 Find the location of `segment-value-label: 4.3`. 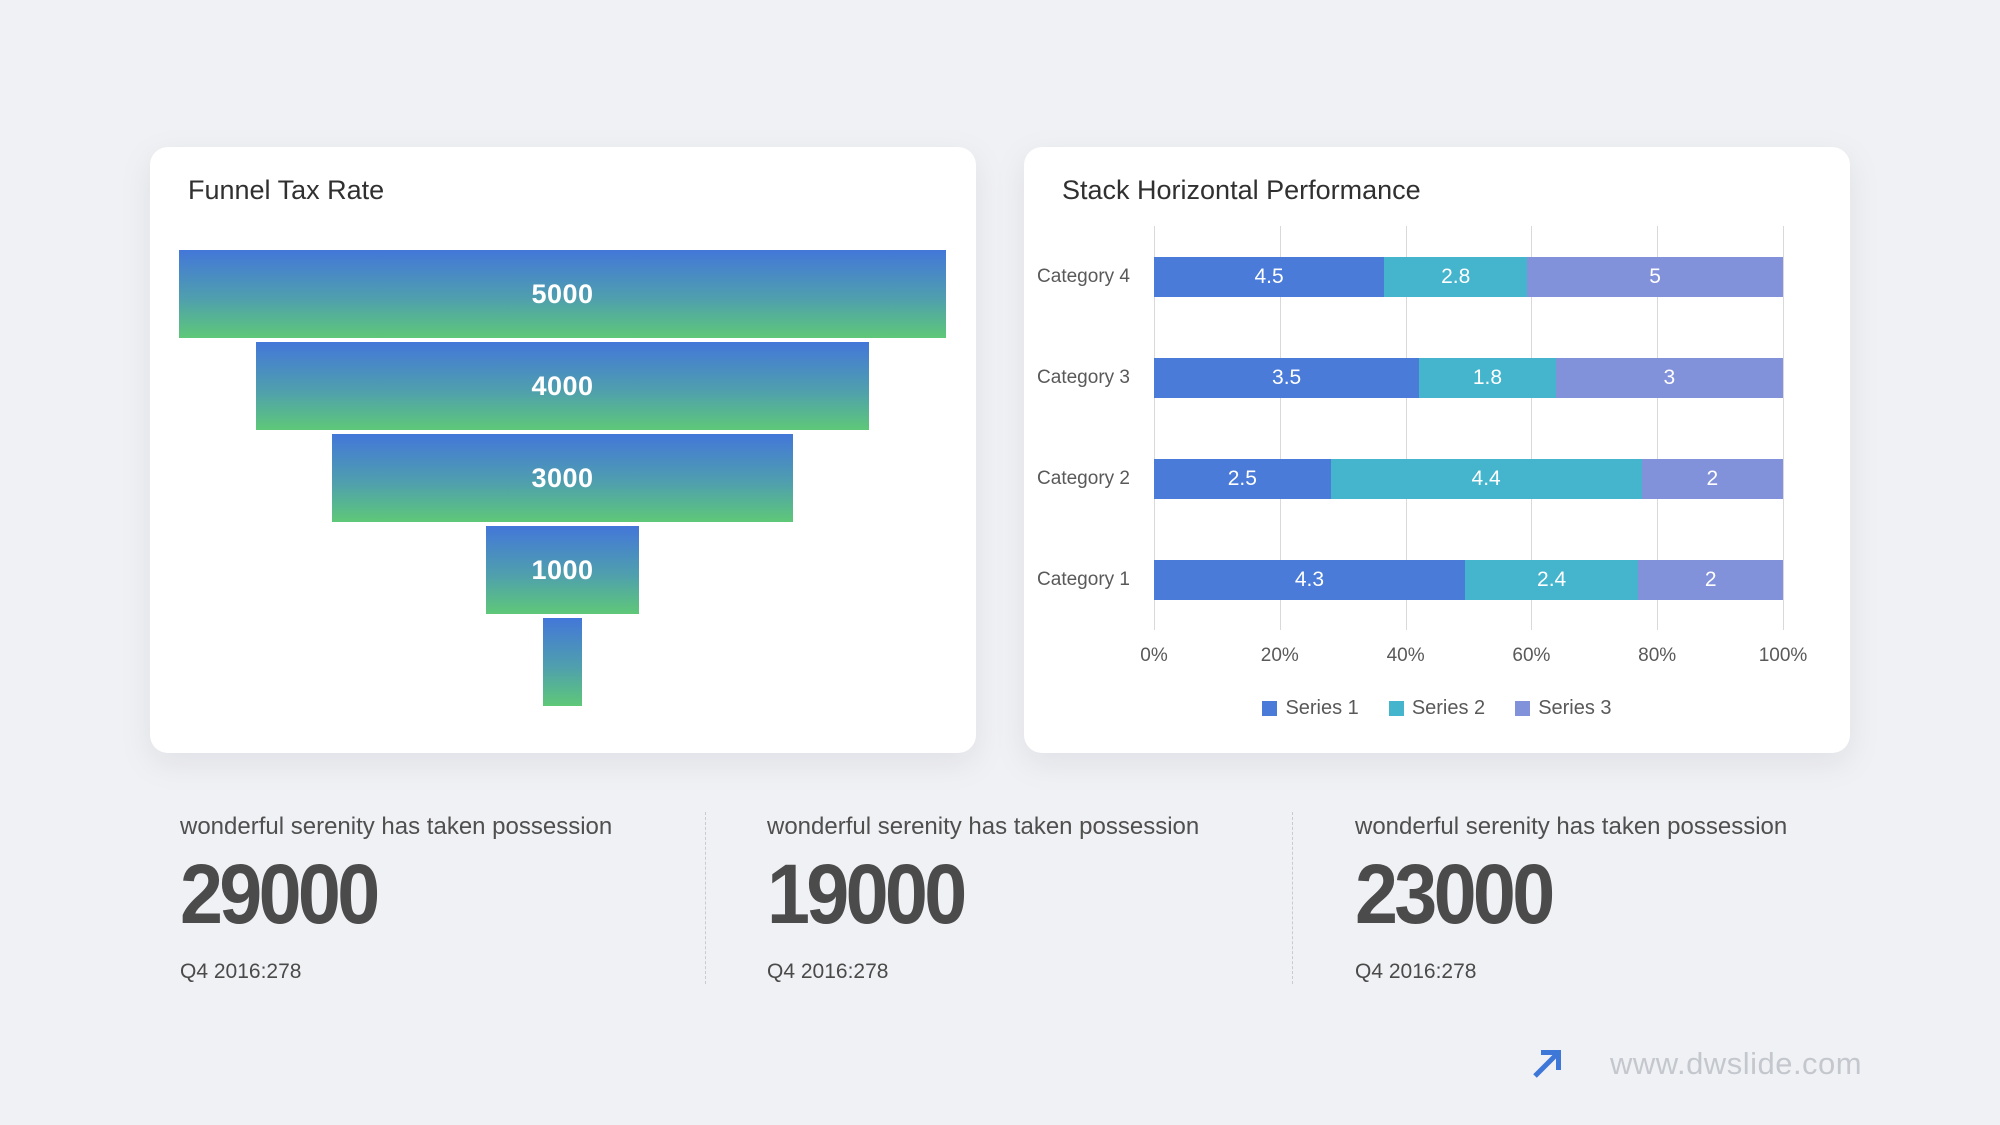

segment-value-label: 4.3 is located at coordinates (1309, 579).